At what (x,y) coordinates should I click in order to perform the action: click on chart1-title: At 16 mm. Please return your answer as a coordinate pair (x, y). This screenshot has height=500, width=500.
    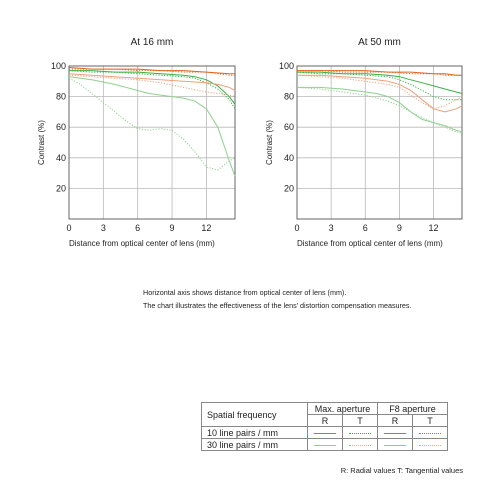
    Looking at the image, I should click on (152, 42).